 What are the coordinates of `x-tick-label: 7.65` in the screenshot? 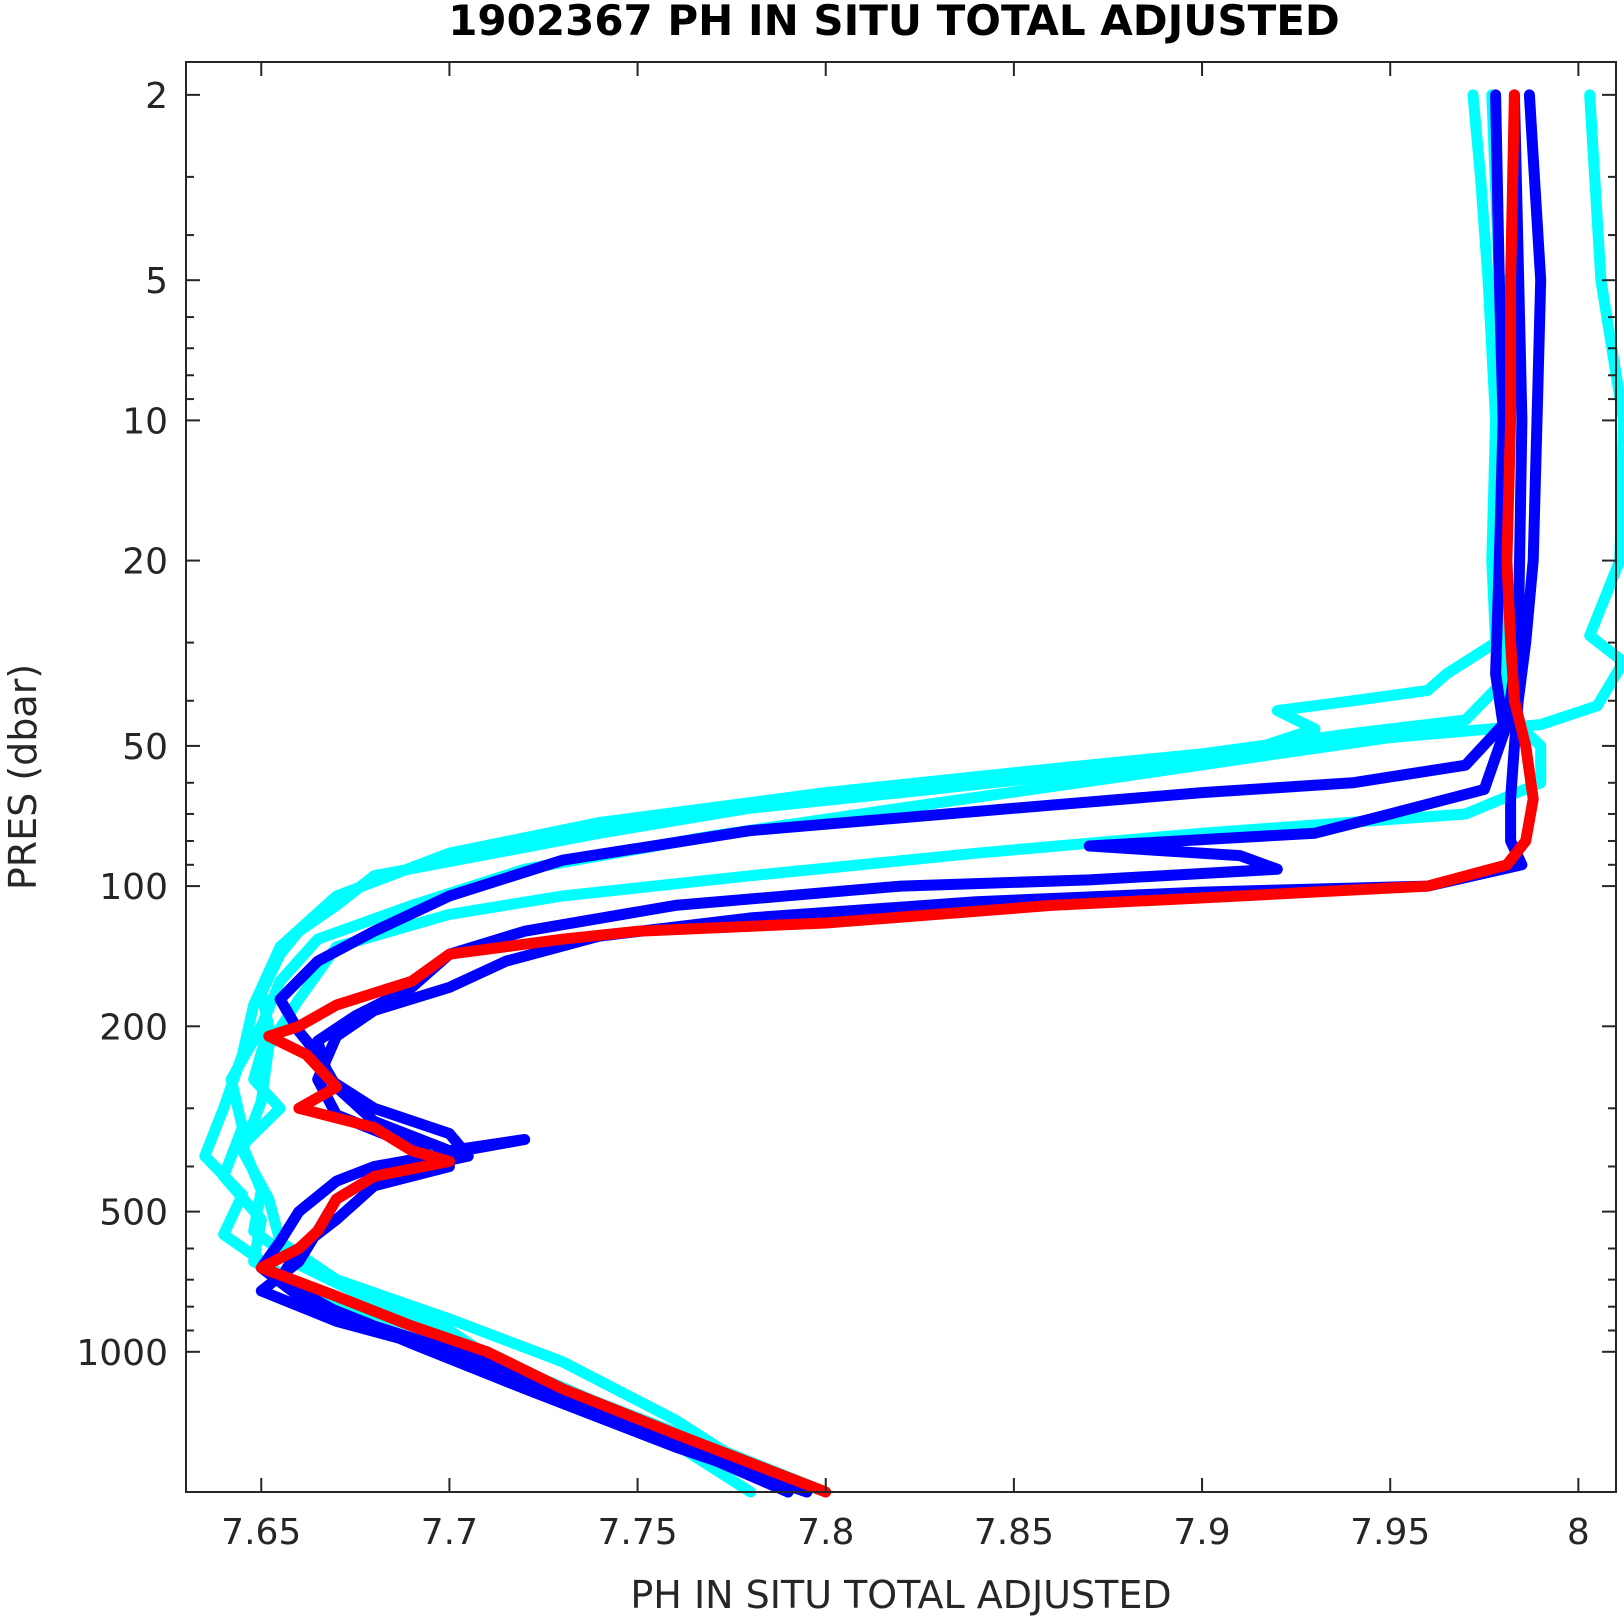 It's located at (261, 1532).